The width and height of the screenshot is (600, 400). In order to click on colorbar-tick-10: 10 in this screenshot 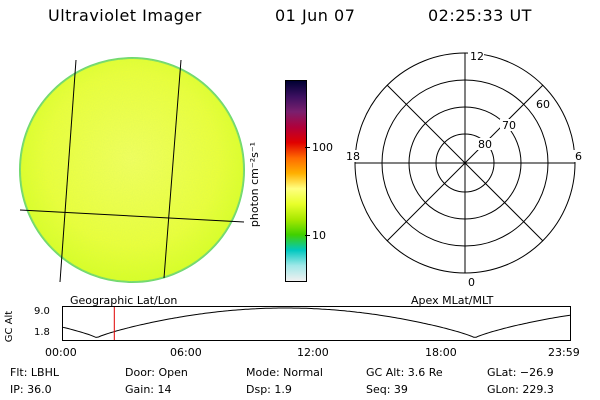, I will do `click(319, 235)`.